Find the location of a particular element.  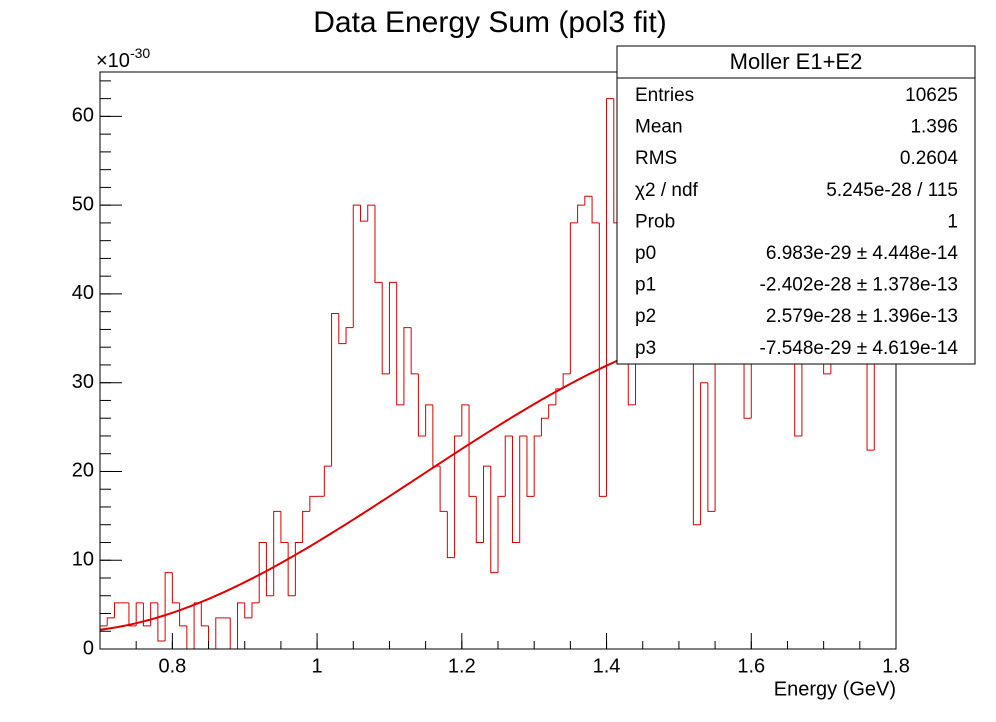

stats-value: -7.548e-29 ± 4.619e-14 is located at coordinates (859, 348).